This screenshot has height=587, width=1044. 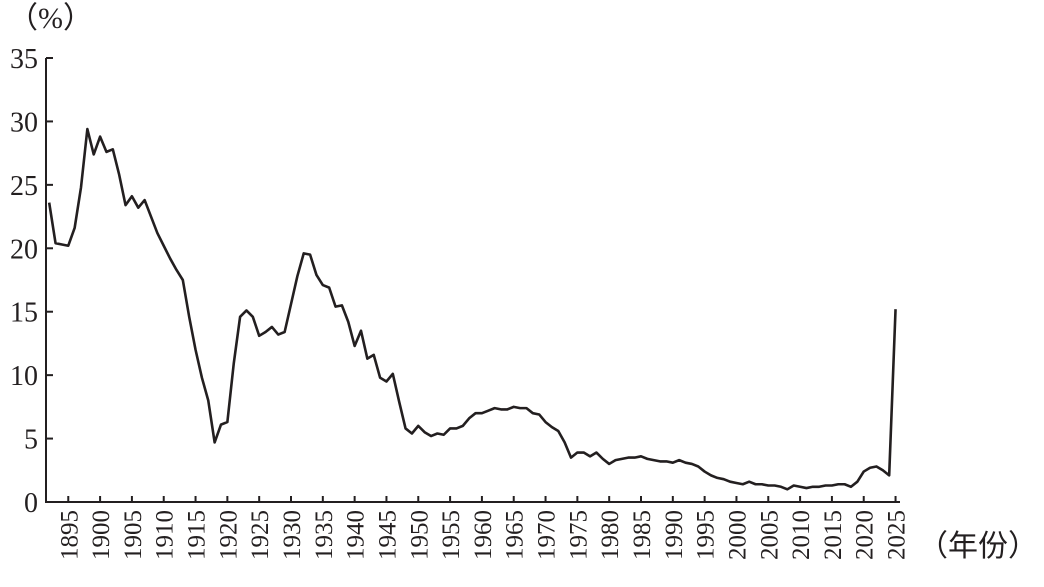 I want to click on x-tick-label: 2015, so click(x=833, y=535).